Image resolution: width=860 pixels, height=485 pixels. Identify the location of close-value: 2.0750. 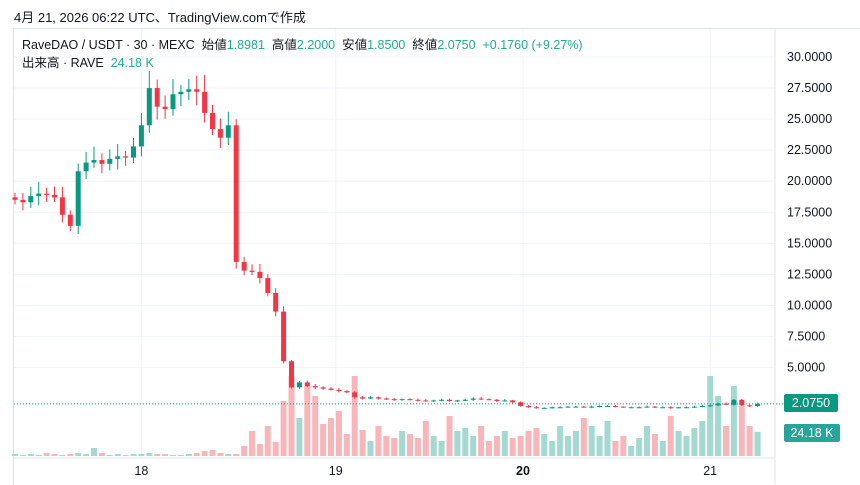
(456, 45).